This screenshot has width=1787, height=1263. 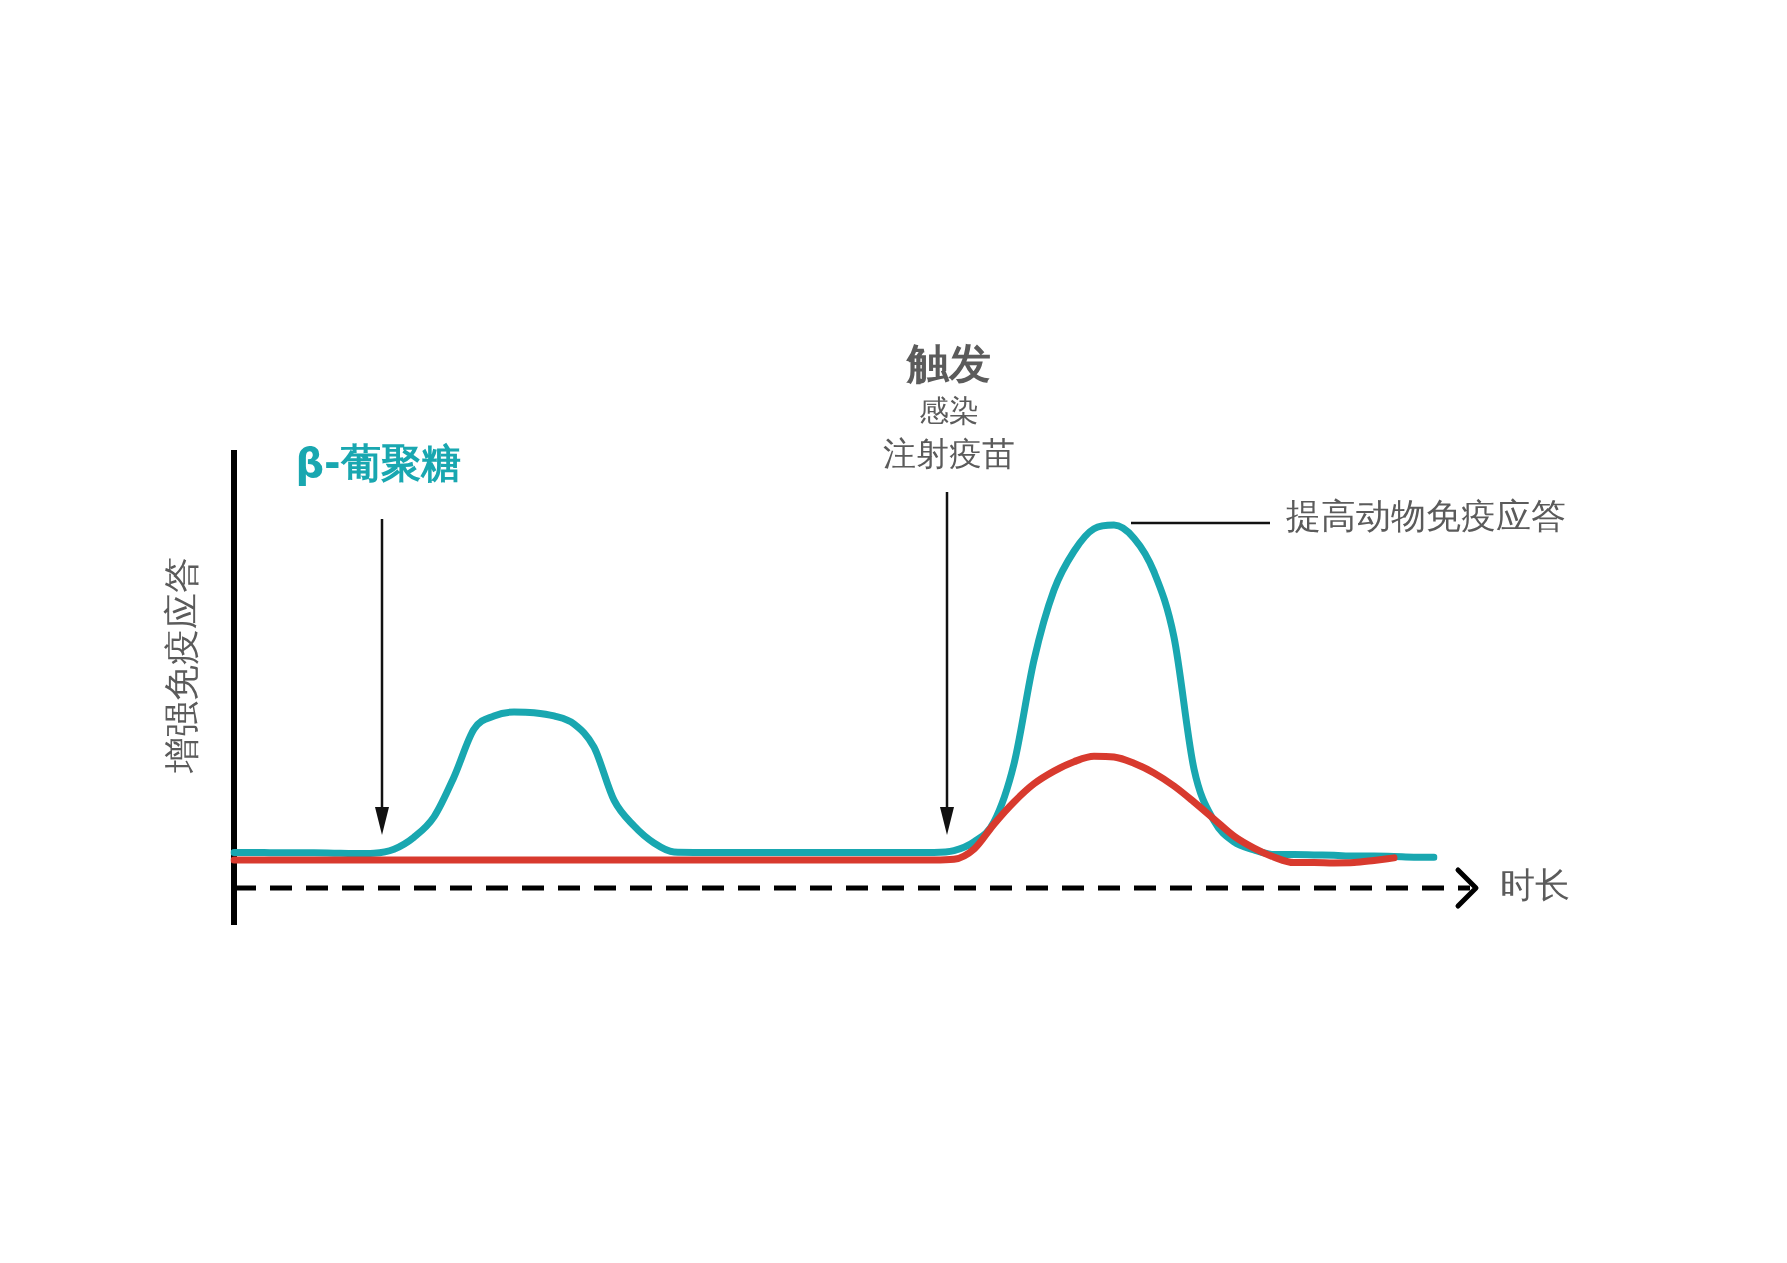 What do you see at coordinates (949, 410) in the screenshot?
I see `text: 感染` at bounding box center [949, 410].